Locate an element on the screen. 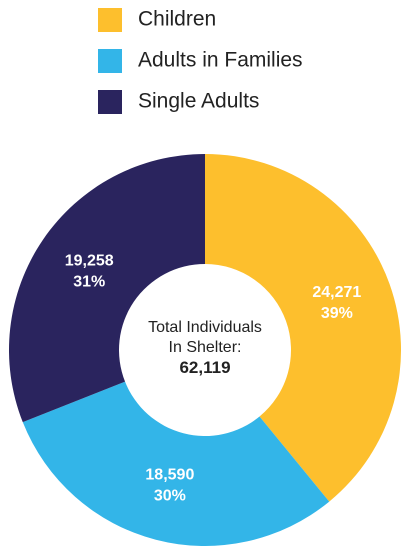 The width and height of the screenshot is (401, 546). center-text: Total Individuals In Shelter: 62,119 is located at coordinates (205, 348).